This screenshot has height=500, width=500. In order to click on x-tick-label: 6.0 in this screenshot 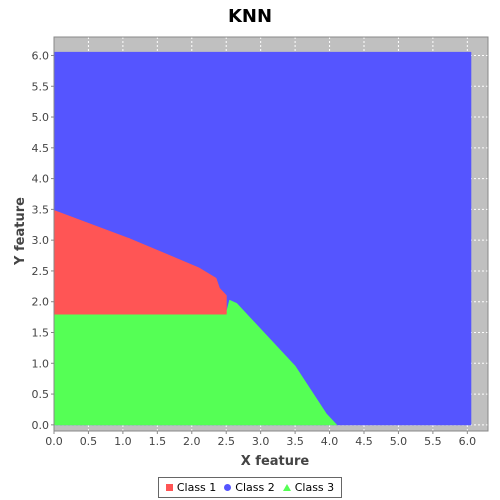, I will do `click(468, 441)`.